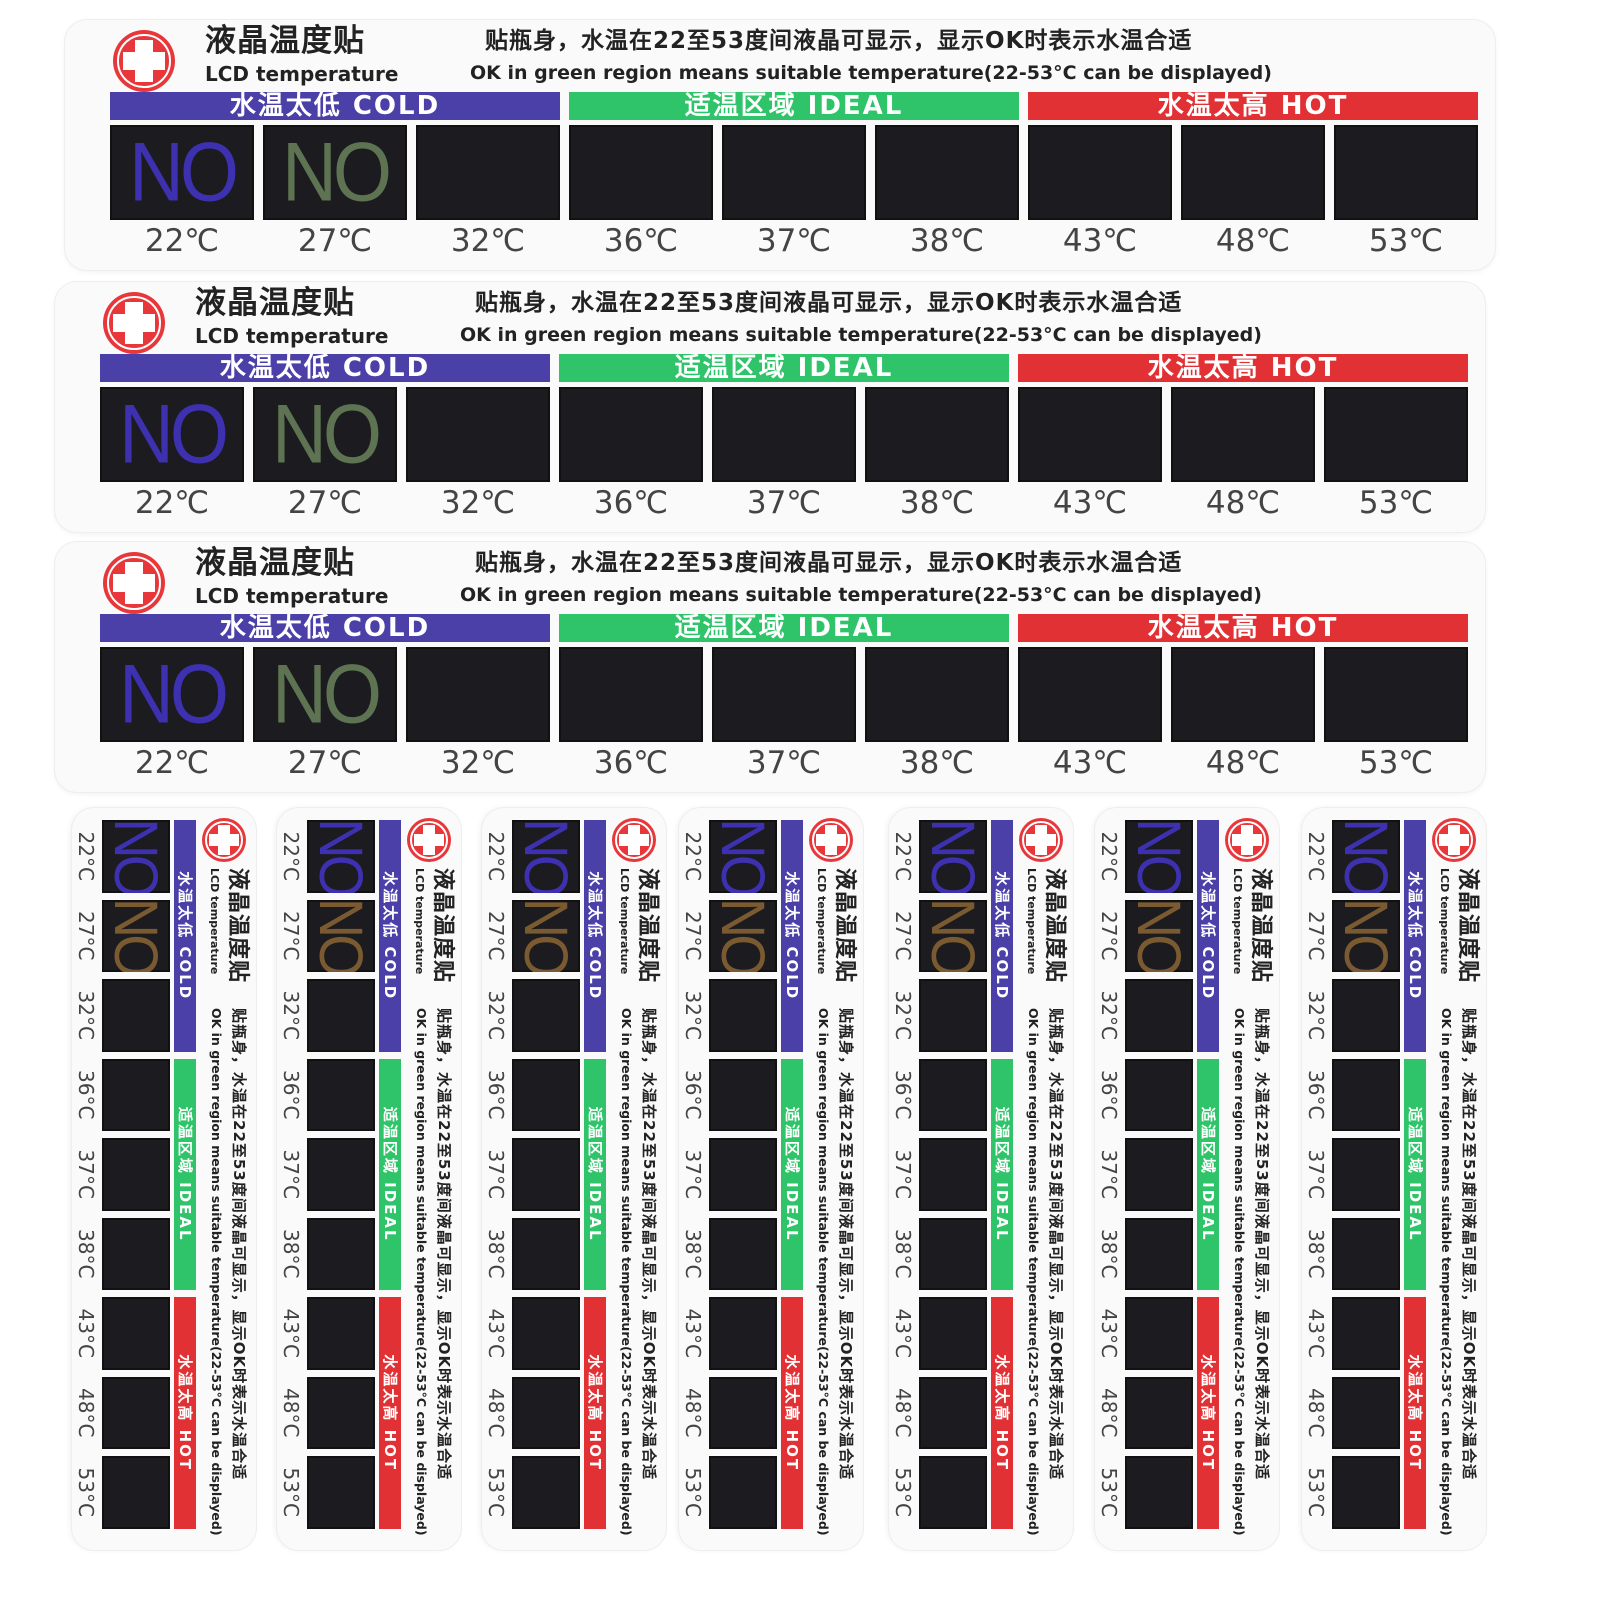 The height and width of the screenshot is (1600, 1600). Describe the element at coordinates (291, 1492) in the screenshot. I see `temperature-label: 53°C` at that location.